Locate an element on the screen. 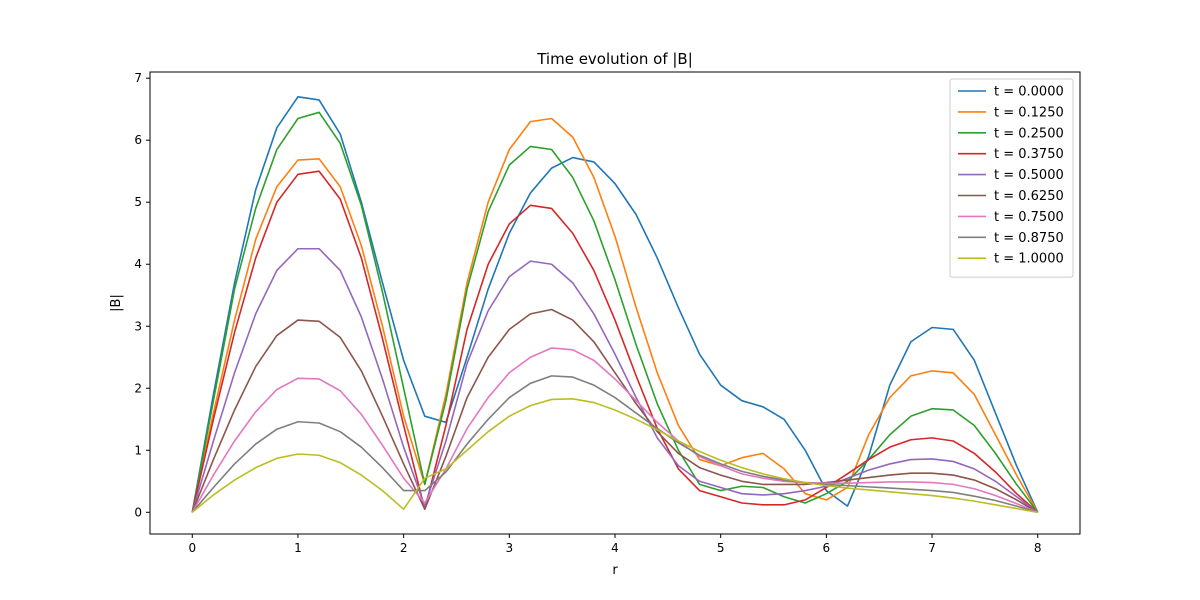  legend-box is located at coordinates (1011, 178).